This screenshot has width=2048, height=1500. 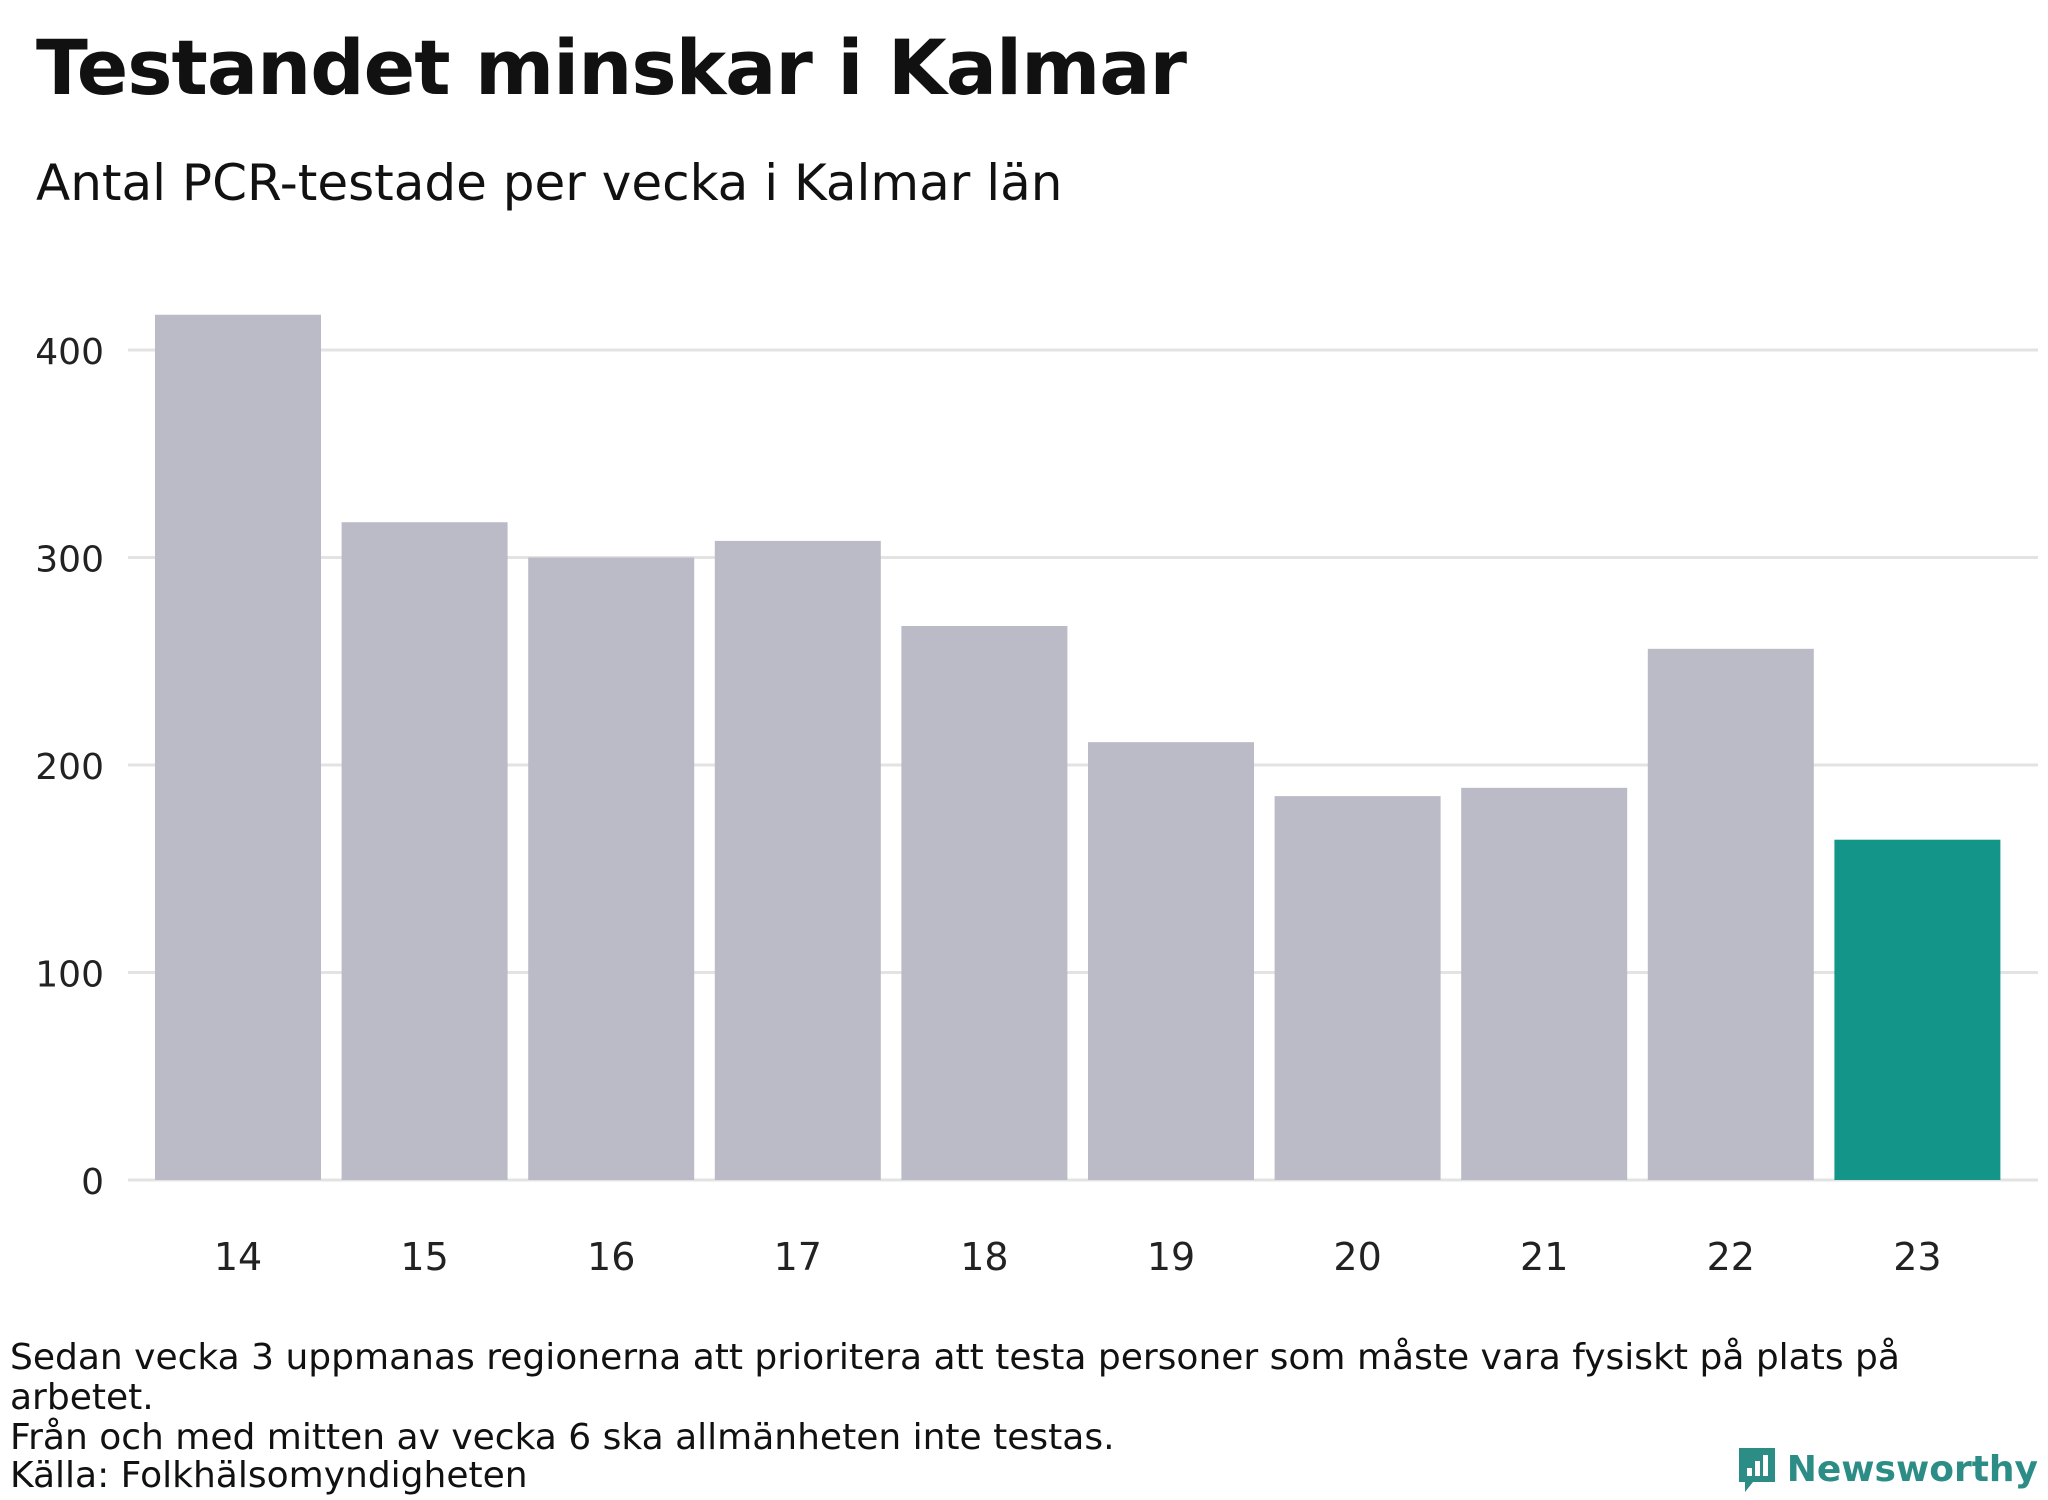 What do you see at coordinates (1357, 1257) in the screenshot?
I see `x-tick-label: 20` at bounding box center [1357, 1257].